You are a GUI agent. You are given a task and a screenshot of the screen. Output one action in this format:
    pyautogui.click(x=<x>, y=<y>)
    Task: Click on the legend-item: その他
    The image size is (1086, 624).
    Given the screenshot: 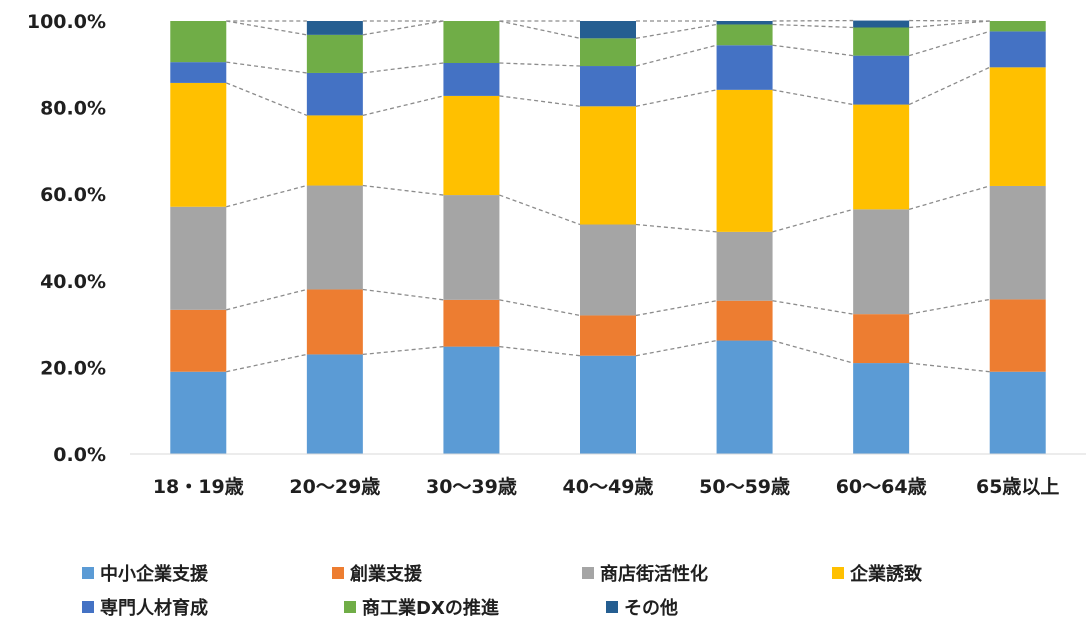 What is the action you would take?
    pyautogui.click(x=737, y=607)
    